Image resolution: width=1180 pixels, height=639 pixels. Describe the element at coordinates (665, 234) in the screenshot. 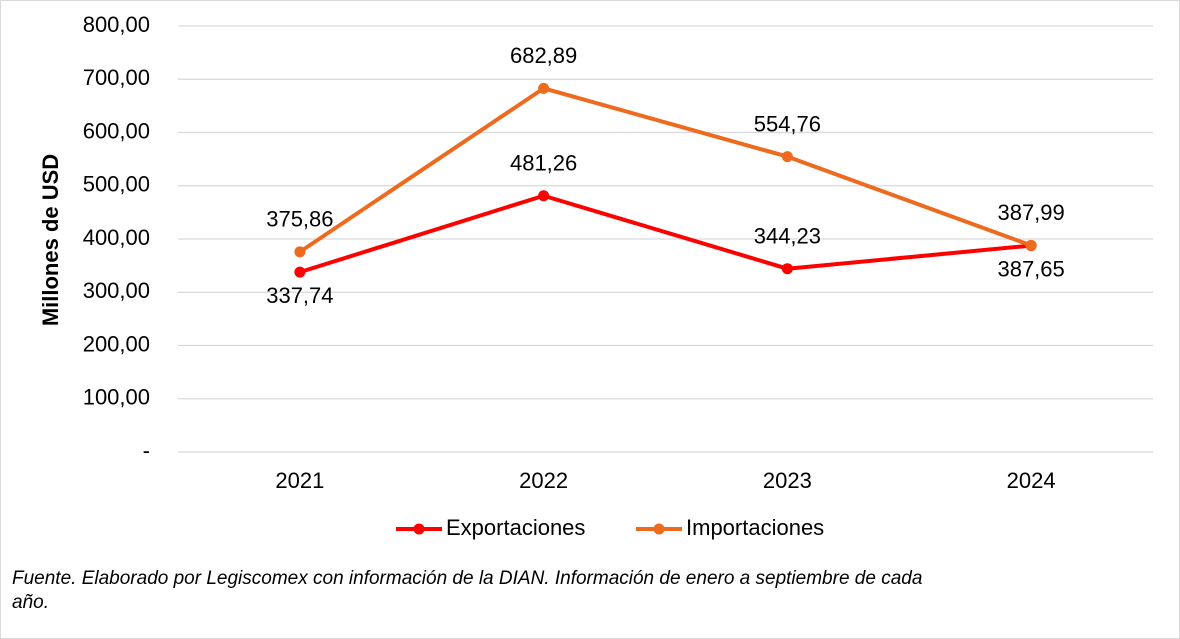

I see `series-line-exportaciones` at that location.